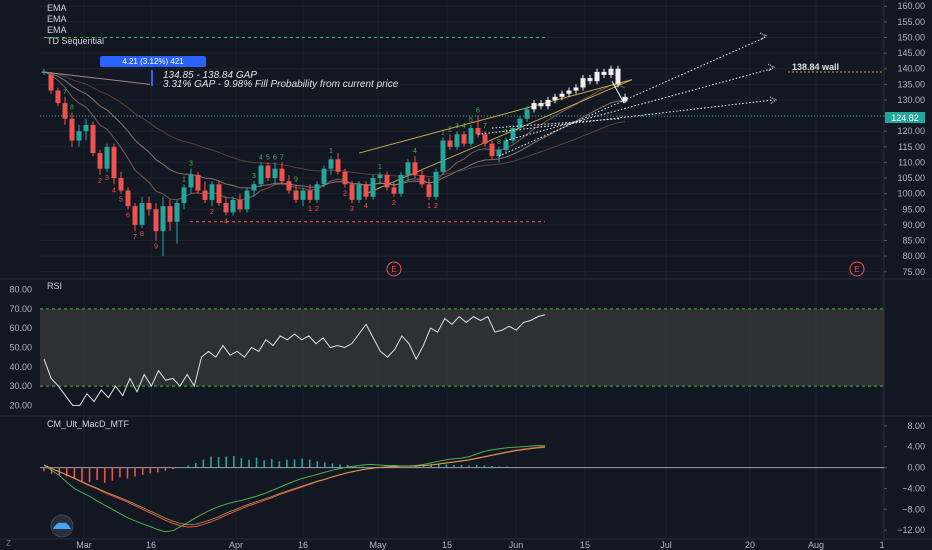 This screenshot has height=550, width=932. What do you see at coordinates (57, 19) in the screenshot?
I see `legend-ema-2: EMA` at bounding box center [57, 19].